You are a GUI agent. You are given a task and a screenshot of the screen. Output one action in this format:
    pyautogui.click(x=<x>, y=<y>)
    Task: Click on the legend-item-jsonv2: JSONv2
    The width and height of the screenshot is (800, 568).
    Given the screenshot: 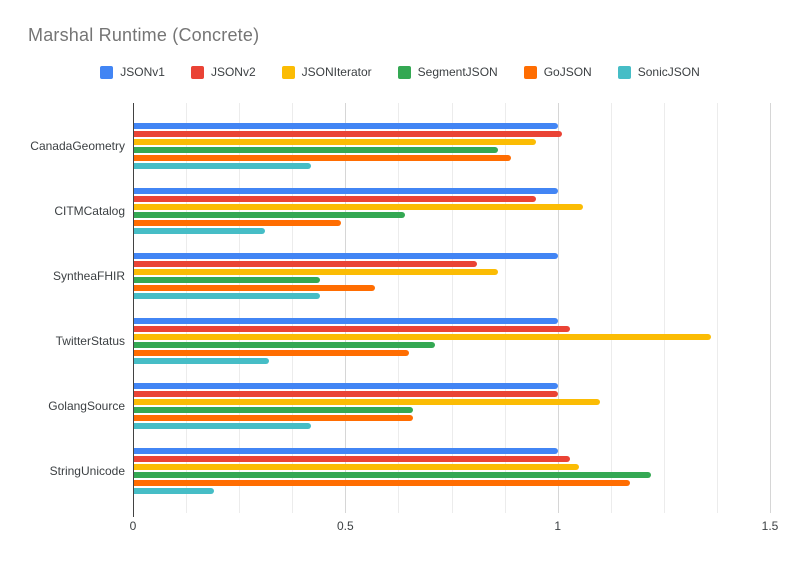 What is the action you would take?
    pyautogui.click(x=223, y=72)
    